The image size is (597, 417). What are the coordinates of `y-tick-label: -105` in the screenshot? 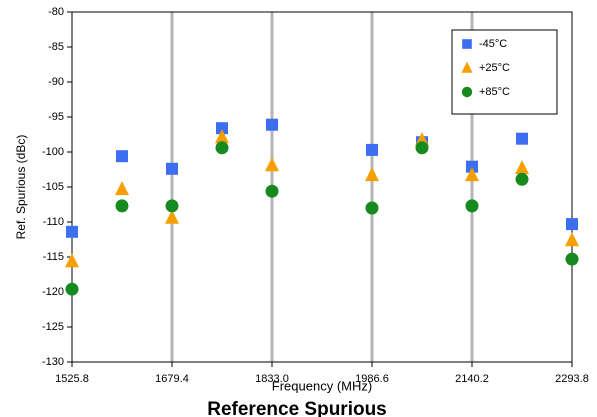 It's located at (53, 187).